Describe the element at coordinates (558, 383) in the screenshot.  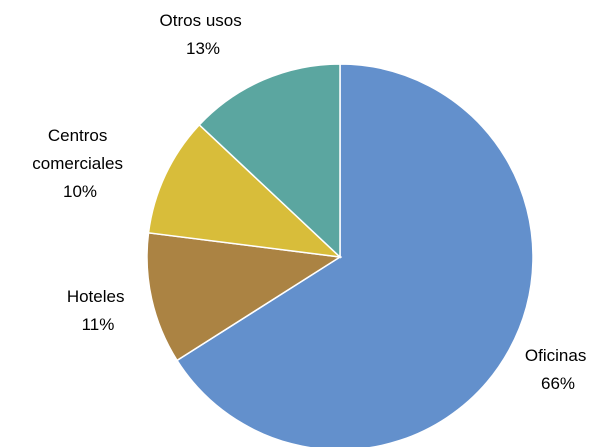
I see `label-oficinas-pct: 66%` at that location.